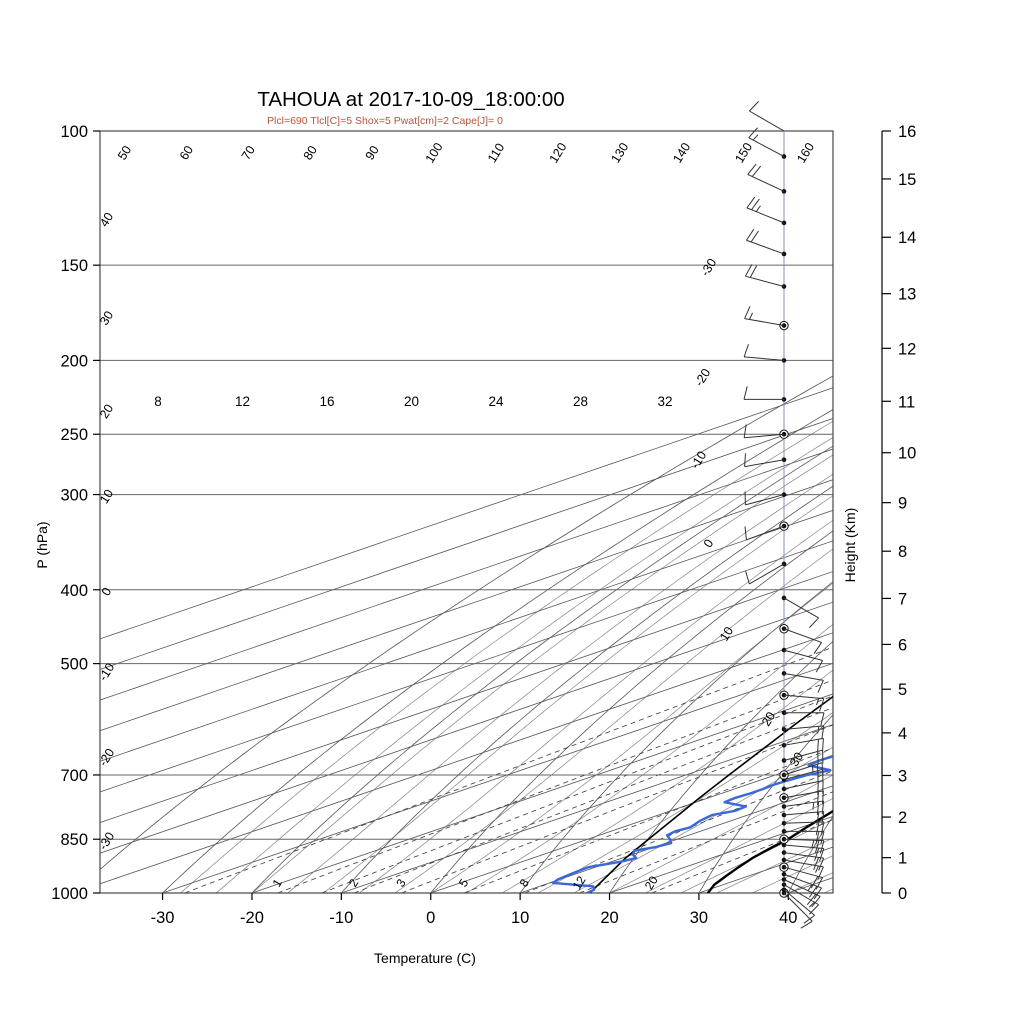 This screenshot has height=1024, width=1024. What do you see at coordinates (609, 918) in the screenshot?
I see `temperature-tick-label: 20` at bounding box center [609, 918].